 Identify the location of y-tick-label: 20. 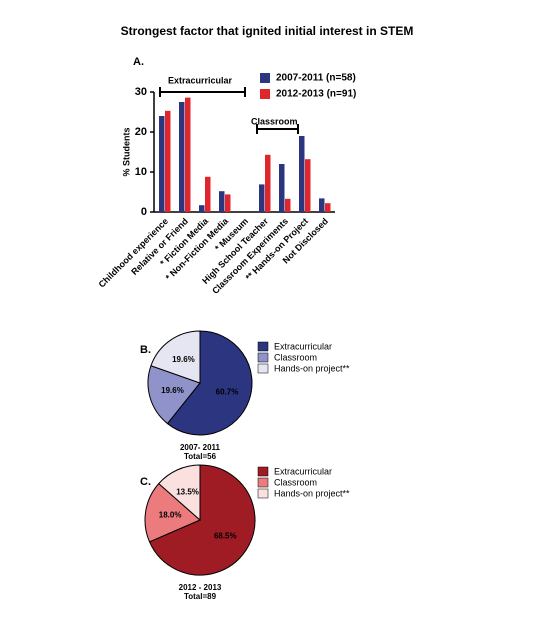
(141, 132).